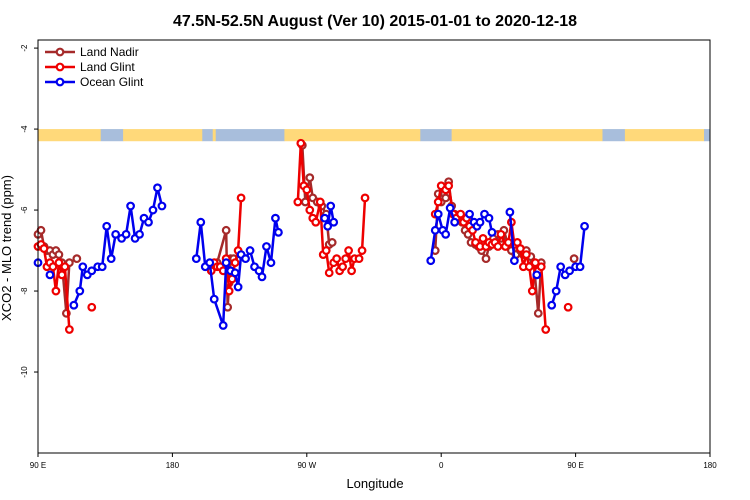 This screenshot has height=500, width=750. Describe the element at coordinates (173, 465) in the screenshot. I see `x-tick-label: 180` at that location.